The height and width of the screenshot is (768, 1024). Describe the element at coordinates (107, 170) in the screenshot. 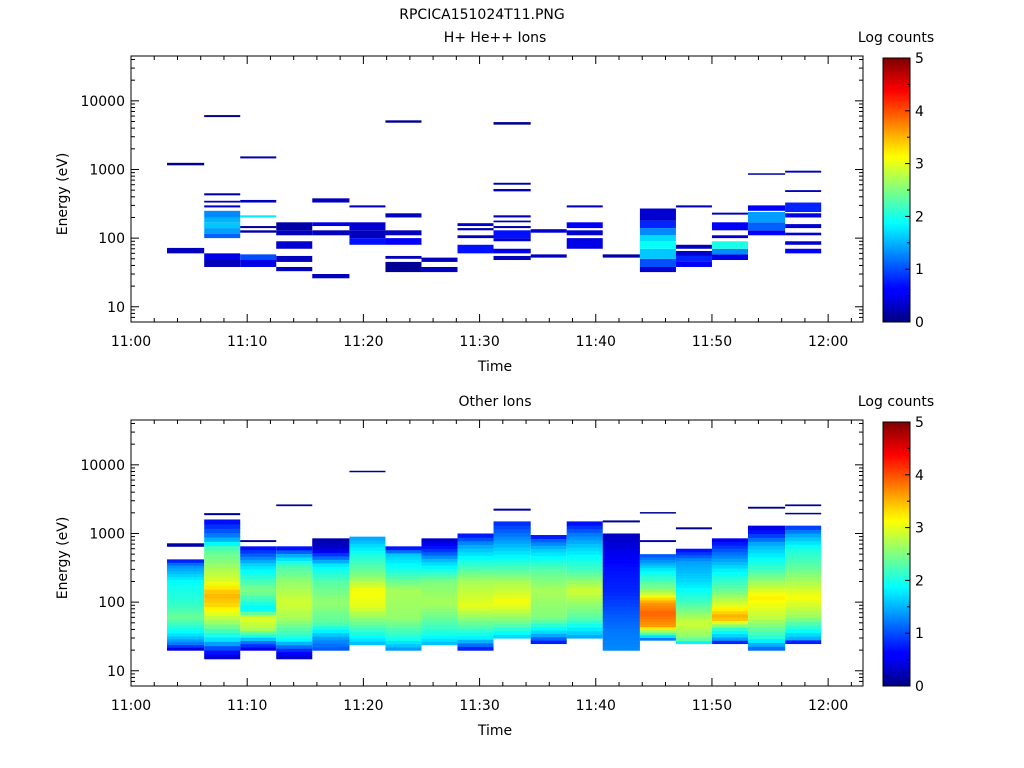

I see `y-tick-label: 1000` at that location.